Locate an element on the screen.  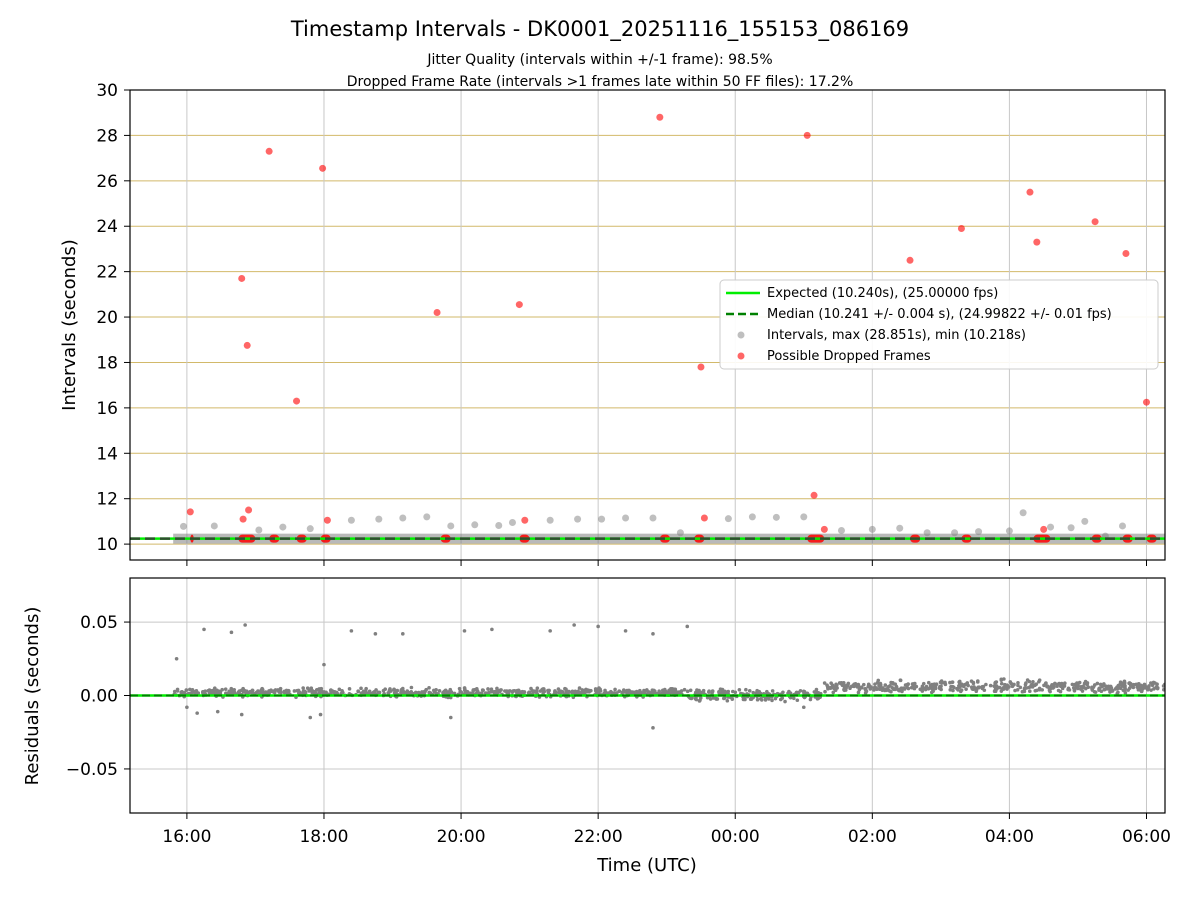
intervals-ytick-label: 16 is located at coordinates (107, 409).